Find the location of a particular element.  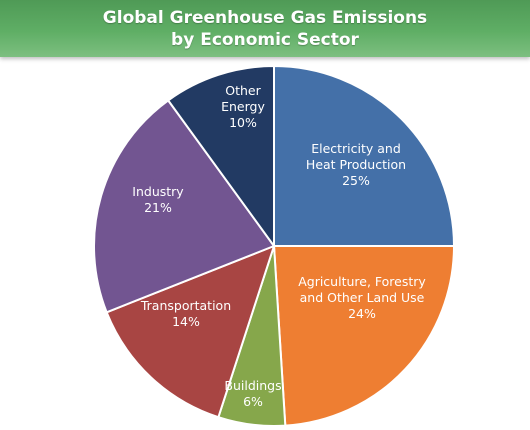

slice-category-label: Heat Production is located at coordinates (356, 164).